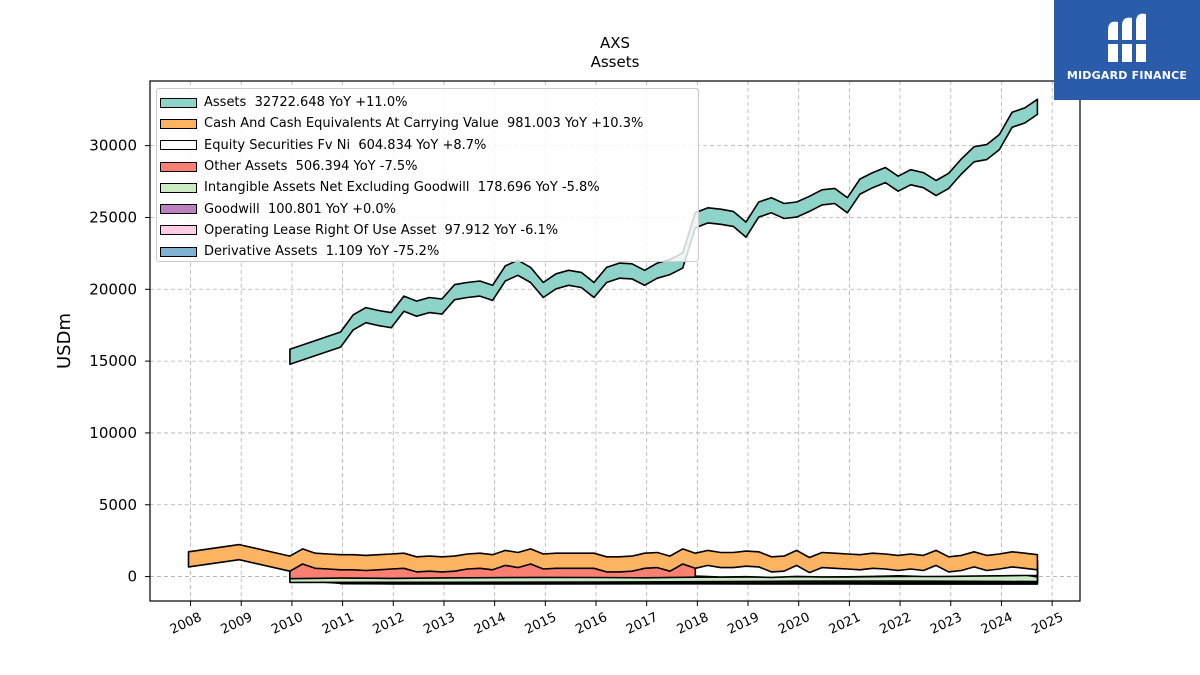 This screenshot has width=1200, height=675. What do you see at coordinates (389, 624) in the screenshot?
I see `x-tick-label: 2012` at bounding box center [389, 624].